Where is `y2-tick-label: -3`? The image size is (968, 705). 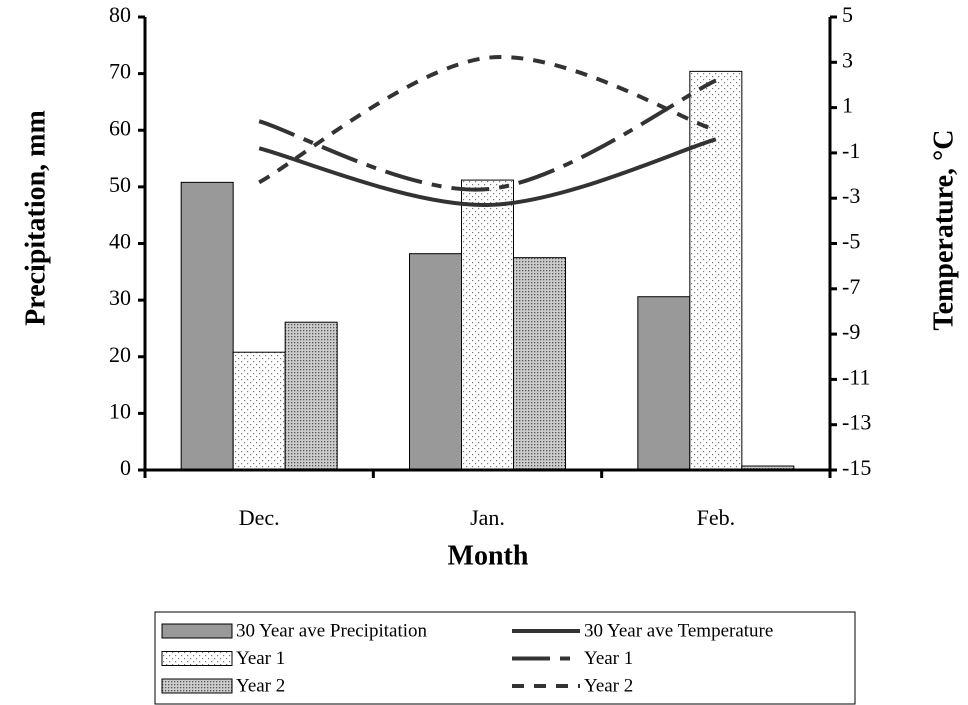
y2-tick-label: -3 is located at coordinates (851, 195).